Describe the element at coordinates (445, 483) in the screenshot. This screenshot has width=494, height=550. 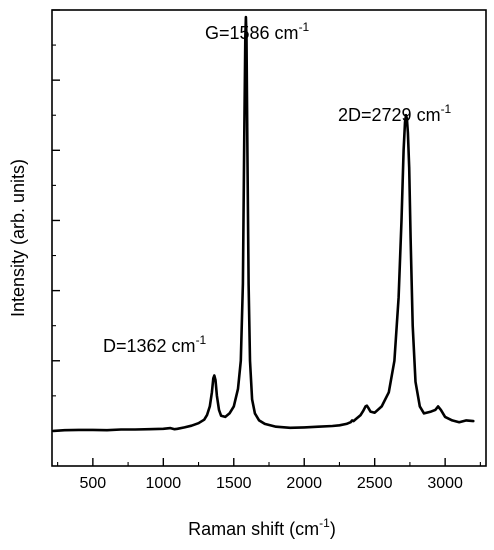
I see `x-tick-label: 3000` at that location.